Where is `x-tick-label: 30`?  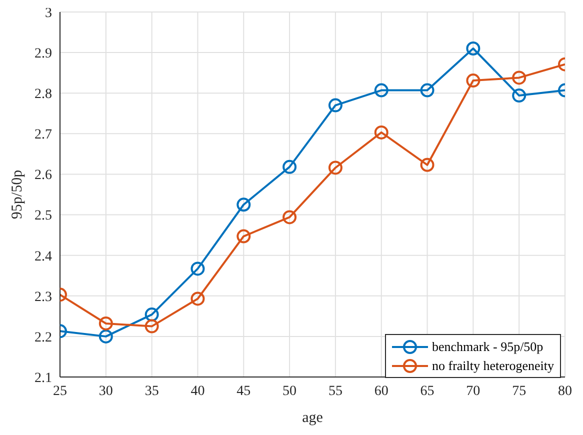 x-tick-label: 30 is located at coordinates (105, 391).